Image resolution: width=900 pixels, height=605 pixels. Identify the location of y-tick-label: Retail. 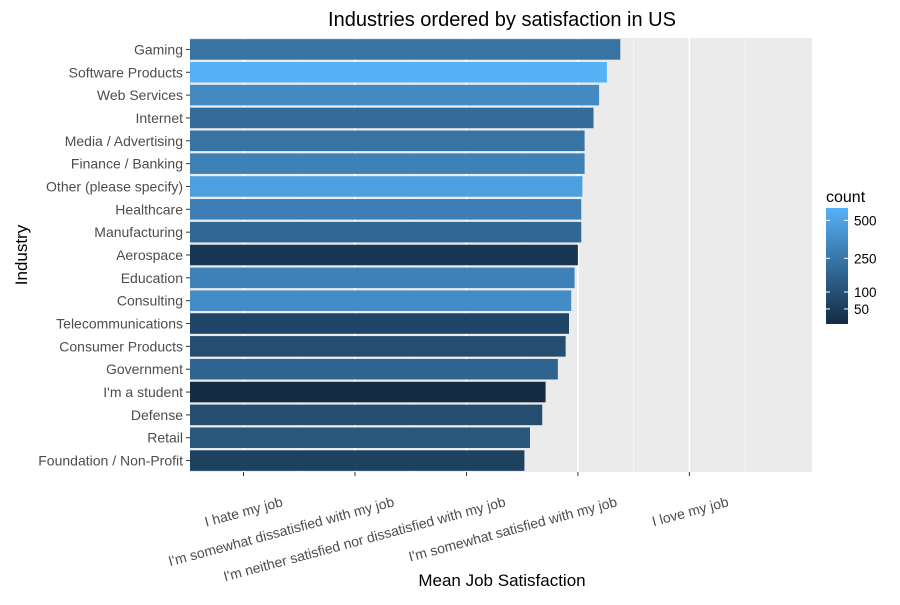
(165, 438).